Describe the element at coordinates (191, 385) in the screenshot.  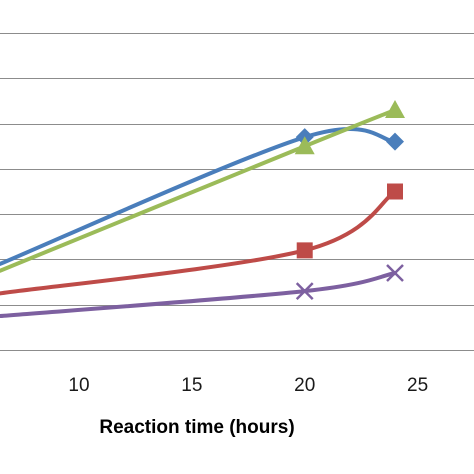
I see `x-tick-label-1: 15` at that location.